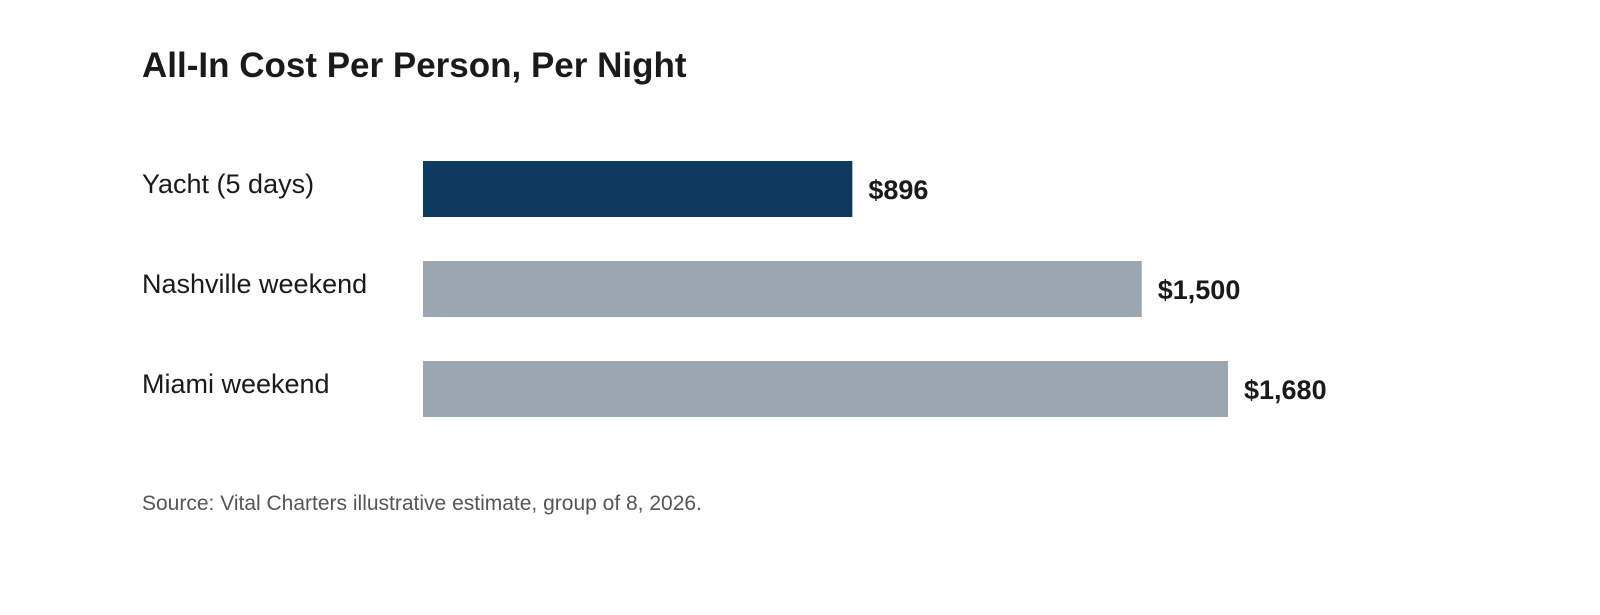 The height and width of the screenshot is (615, 1600). What do you see at coordinates (236, 384) in the screenshot?
I see `category-label: Miami weekend` at bounding box center [236, 384].